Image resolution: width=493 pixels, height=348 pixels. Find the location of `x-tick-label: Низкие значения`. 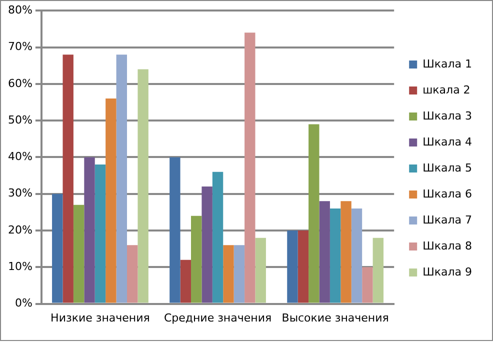

x-tick-label: Низкие значения is located at coordinates (100, 317).